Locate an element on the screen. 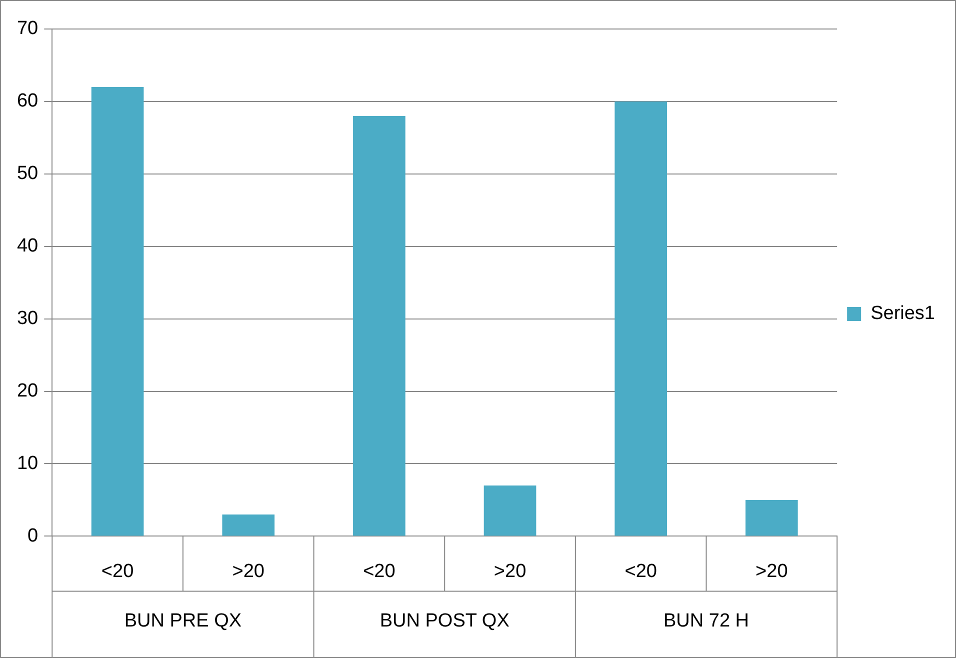 The image size is (956, 658). y-tick-label: 30 is located at coordinates (27, 319).